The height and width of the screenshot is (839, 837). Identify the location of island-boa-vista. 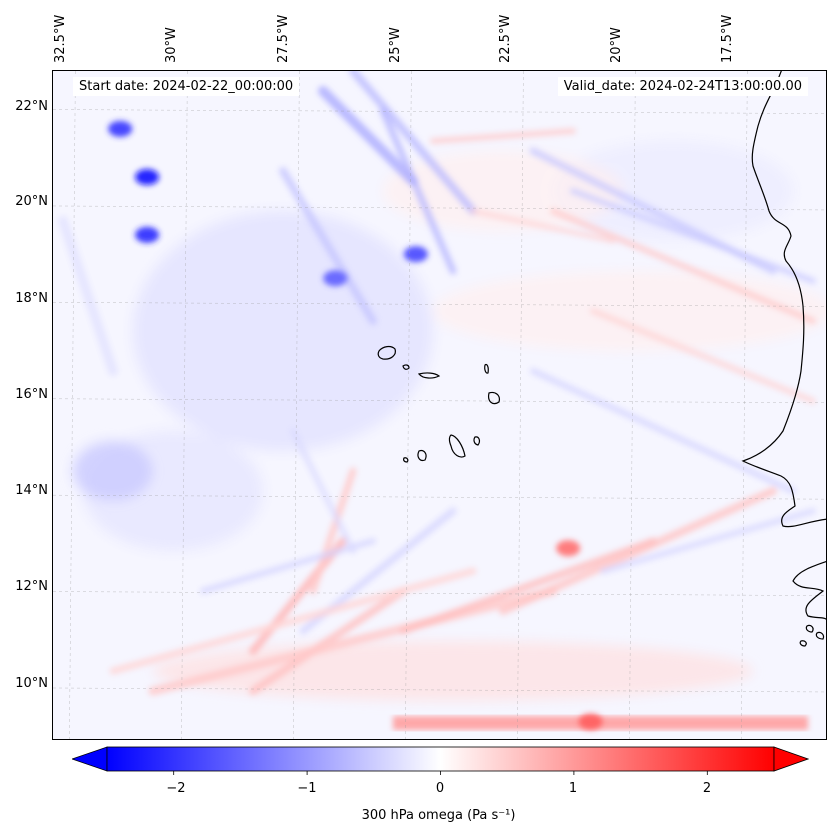
(494, 398).